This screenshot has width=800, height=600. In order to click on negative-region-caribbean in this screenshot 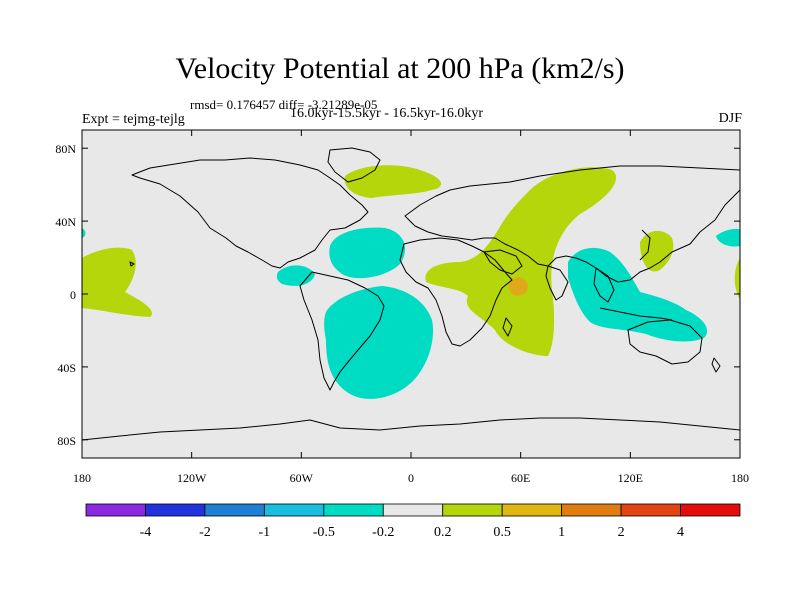, I will do `click(295, 275)`.